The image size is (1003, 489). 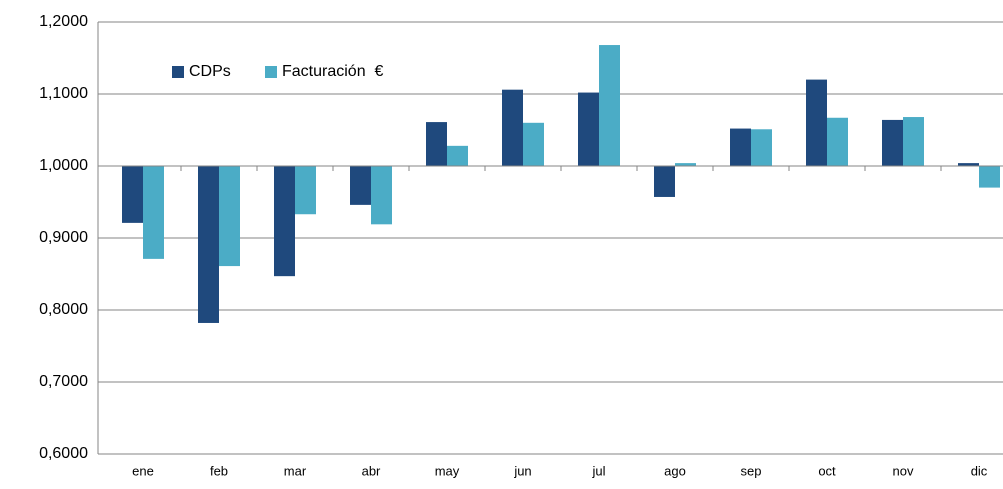 What do you see at coordinates (63, 309) in the screenshot?
I see `y-tick-label: 0,8000` at bounding box center [63, 309].